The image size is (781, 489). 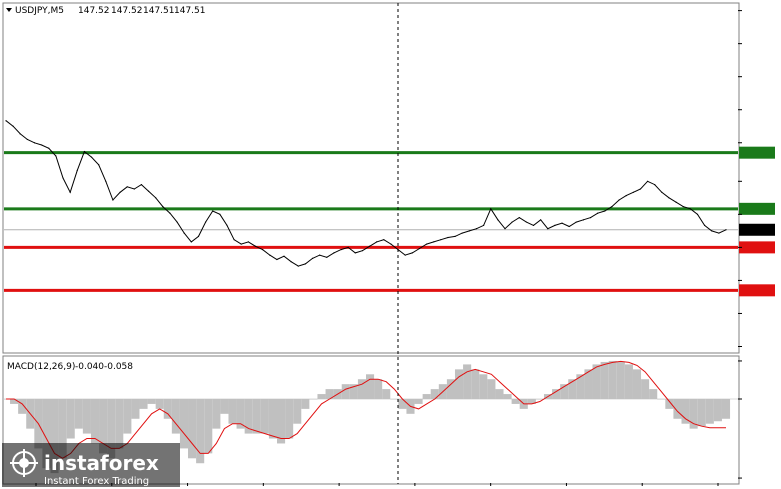 What do you see at coordinates (757, 208) in the screenshot?
I see `level-badge` at bounding box center [757, 208].